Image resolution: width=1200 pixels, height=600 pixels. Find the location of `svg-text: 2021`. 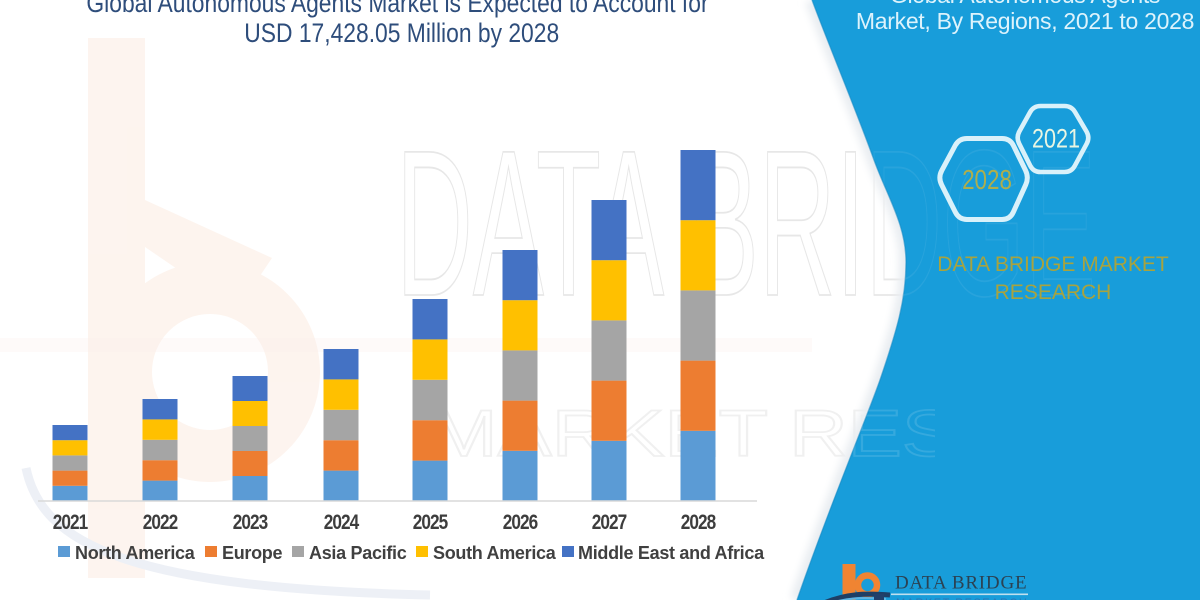

svg-text: 2021 is located at coordinates (1056, 139).